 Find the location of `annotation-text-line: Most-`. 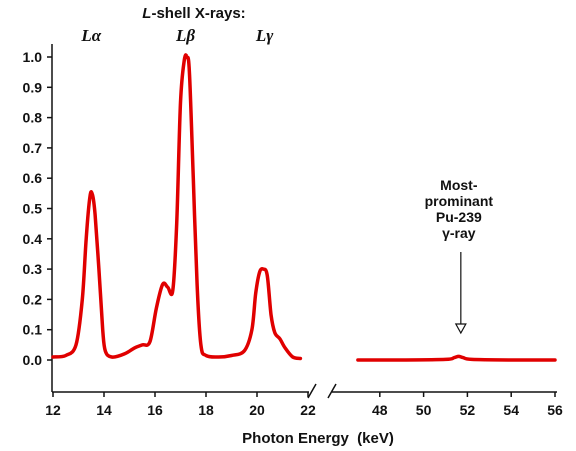

annotation-text-line: Most- is located at coordinates (459, 185).